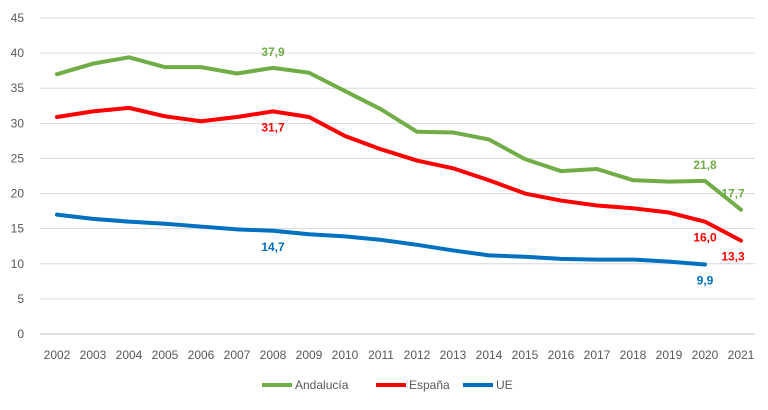 The width and height of the screenshot is (768, 410). I want to click on data-label: 17,7, so click(733, 194).